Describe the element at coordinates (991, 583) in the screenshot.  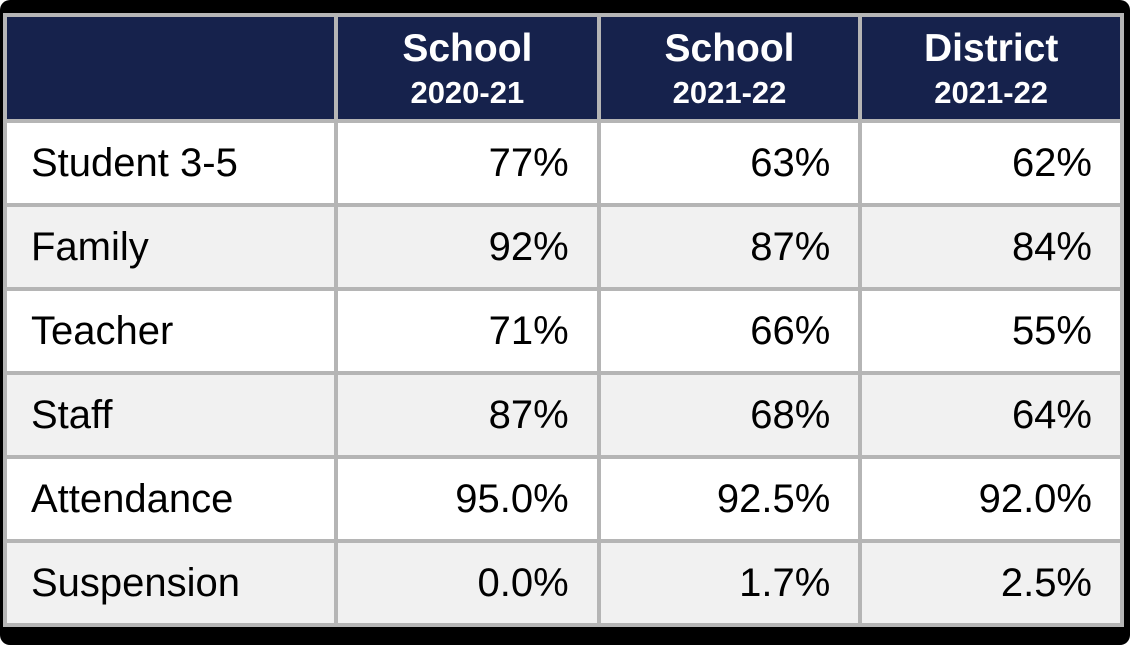
I see `cell-value: 2.5%` at that location.